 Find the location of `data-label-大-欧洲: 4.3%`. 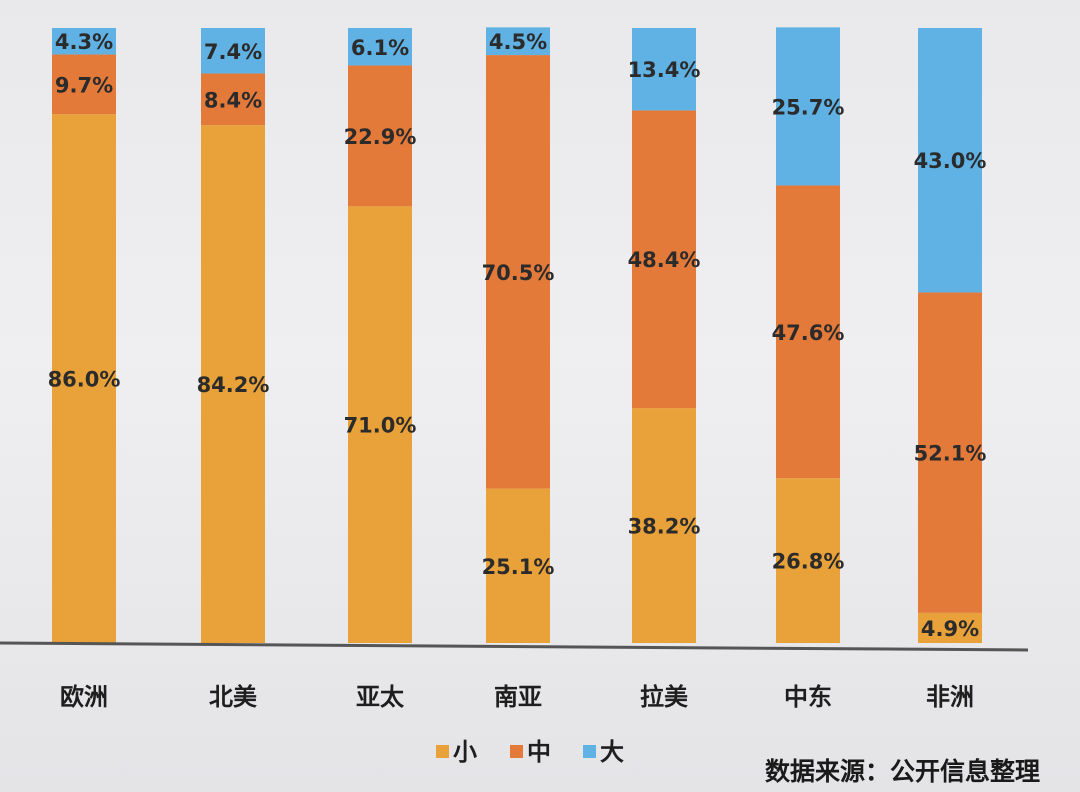

data-label-大-欧洲: 4.3% is located at coordinates (84, 42).